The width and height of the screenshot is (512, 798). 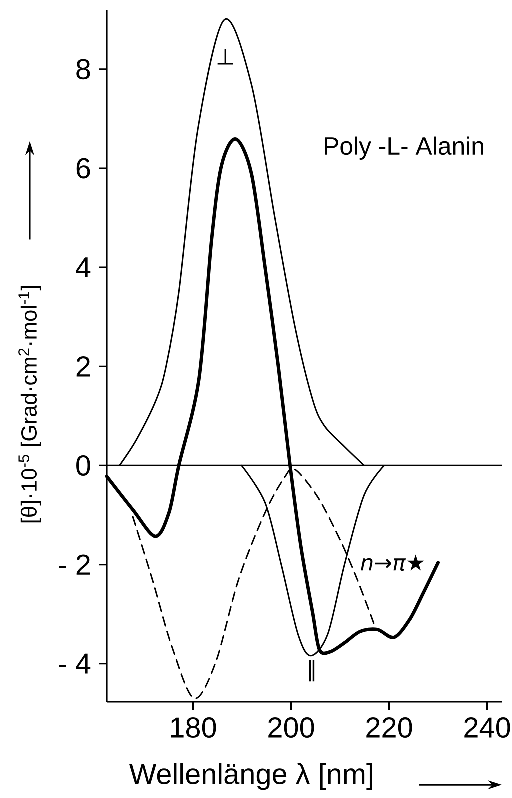 I want to click on y-tick-label: 6, so click(x=83, y=168).